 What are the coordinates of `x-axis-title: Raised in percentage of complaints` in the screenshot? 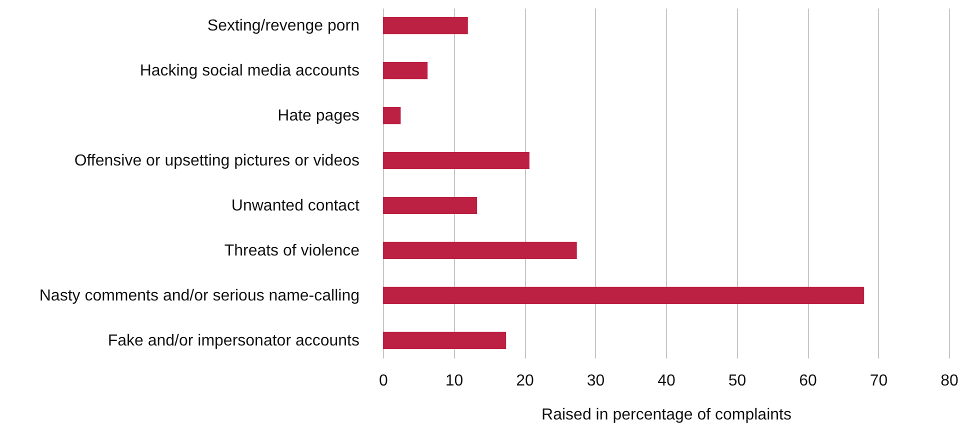 It's located at (667, 415).